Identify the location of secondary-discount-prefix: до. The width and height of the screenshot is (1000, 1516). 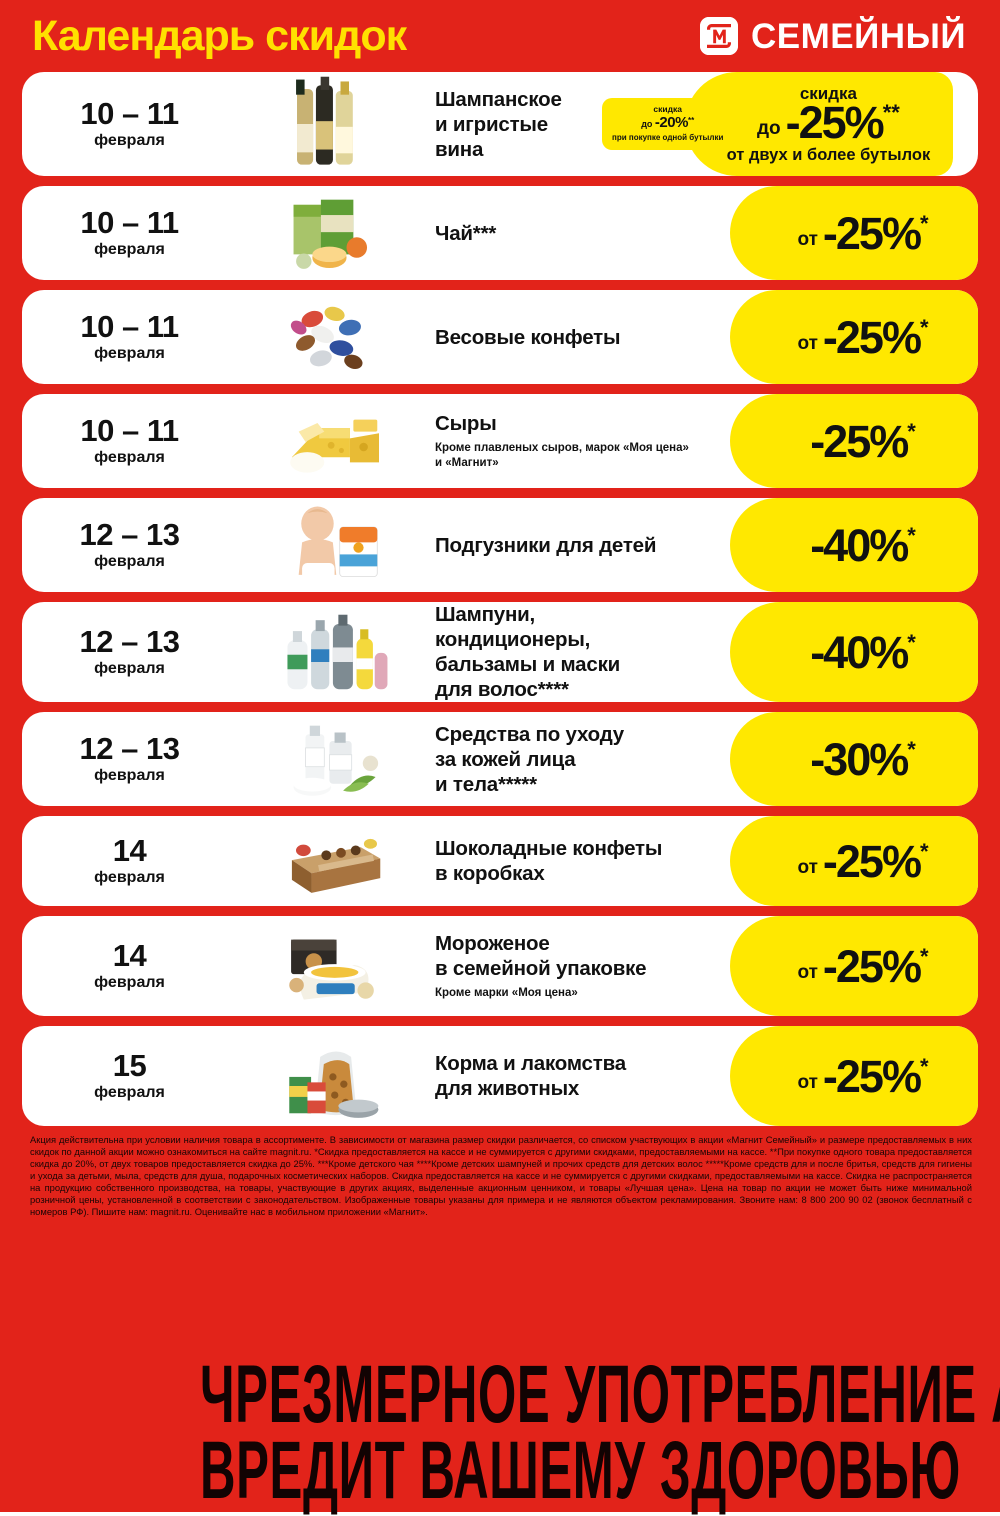
(648, 124).